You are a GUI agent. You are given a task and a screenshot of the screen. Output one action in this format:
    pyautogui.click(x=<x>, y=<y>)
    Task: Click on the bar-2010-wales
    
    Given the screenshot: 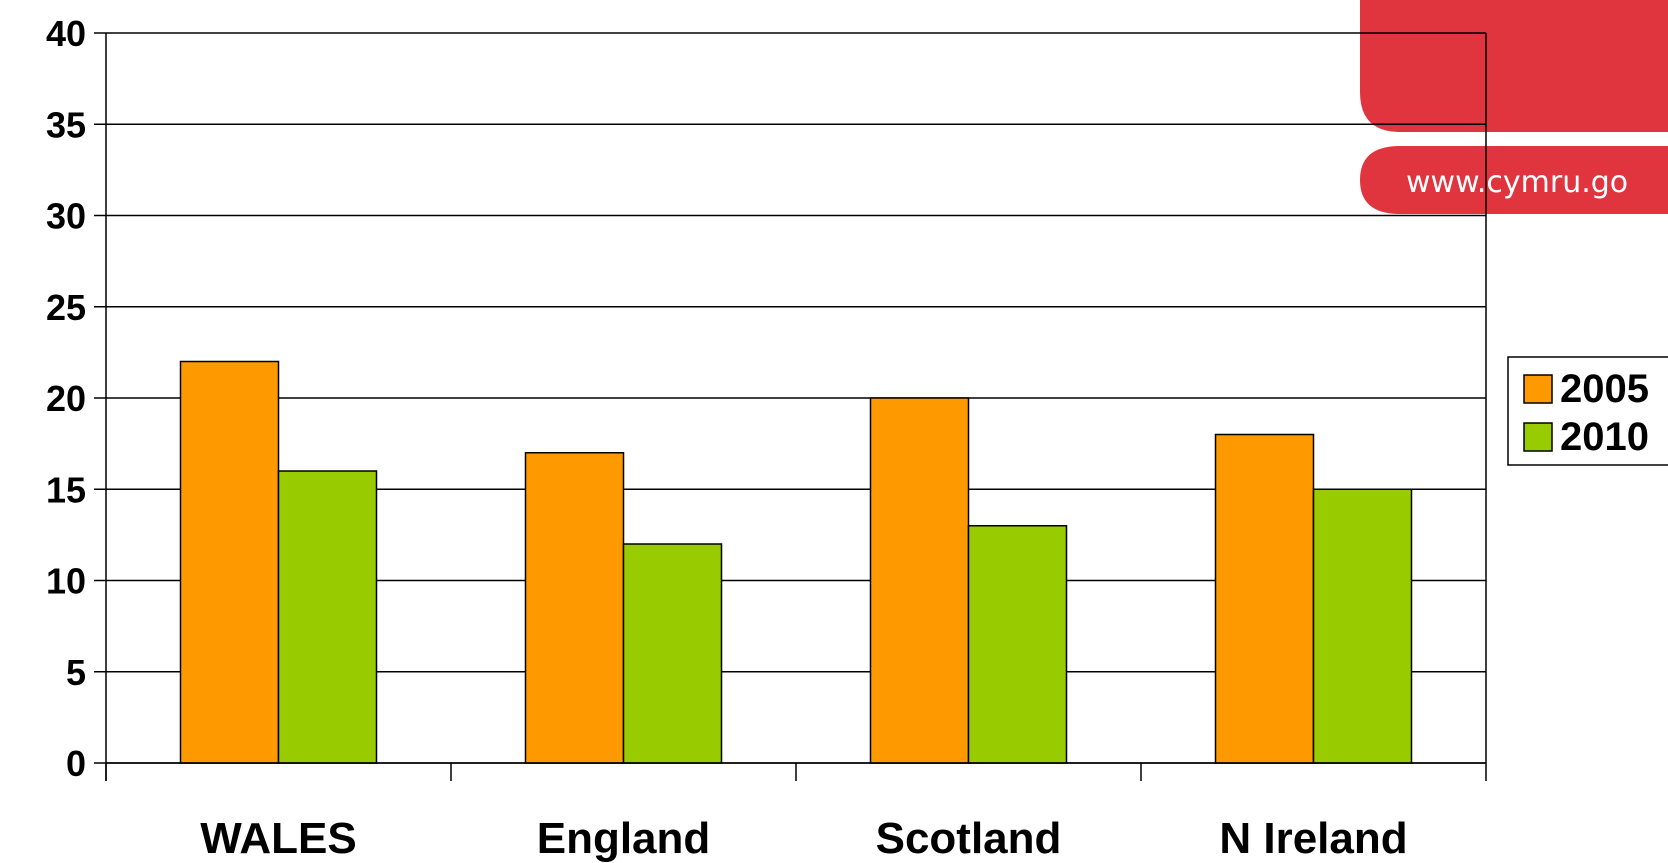 What is the action you would take?
    pyautogui.click(x=327, y=617)
    